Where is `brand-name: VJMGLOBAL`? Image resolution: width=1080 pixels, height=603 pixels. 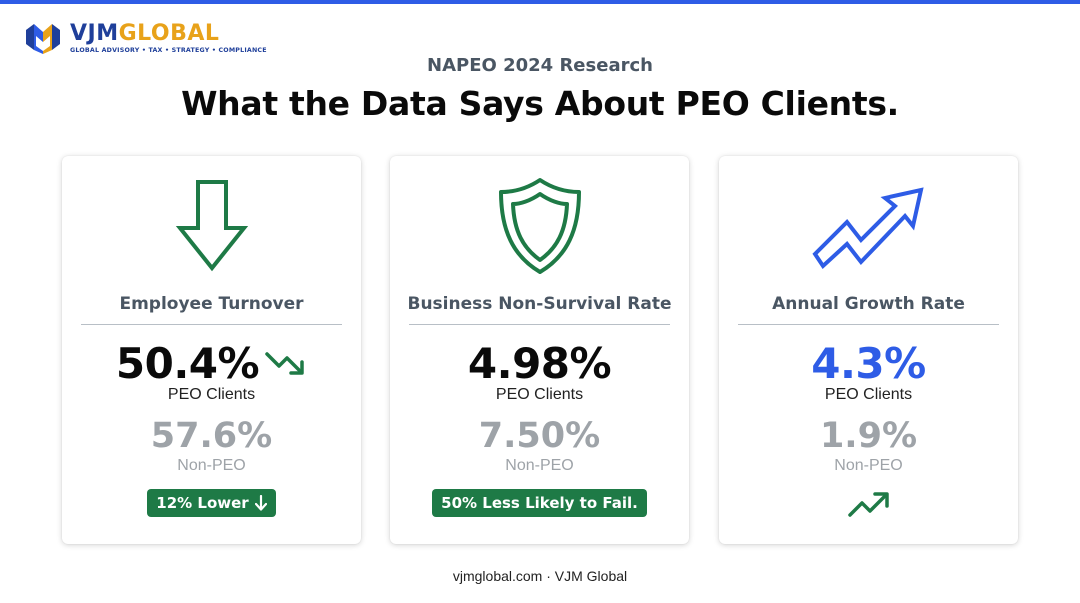
brand-name: VJMGLOBAL is located at coordinates (168, 34).